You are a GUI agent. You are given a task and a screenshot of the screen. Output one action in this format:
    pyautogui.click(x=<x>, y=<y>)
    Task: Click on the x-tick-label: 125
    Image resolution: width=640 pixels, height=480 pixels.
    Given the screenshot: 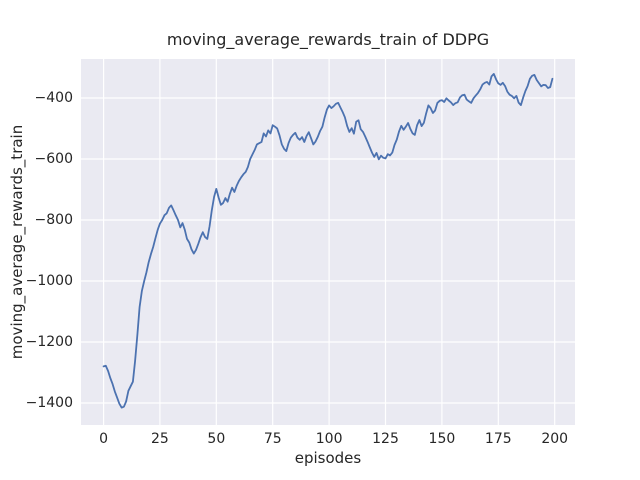 What is the action you would take?
    pyautogui.click(x=385, y=439)
    